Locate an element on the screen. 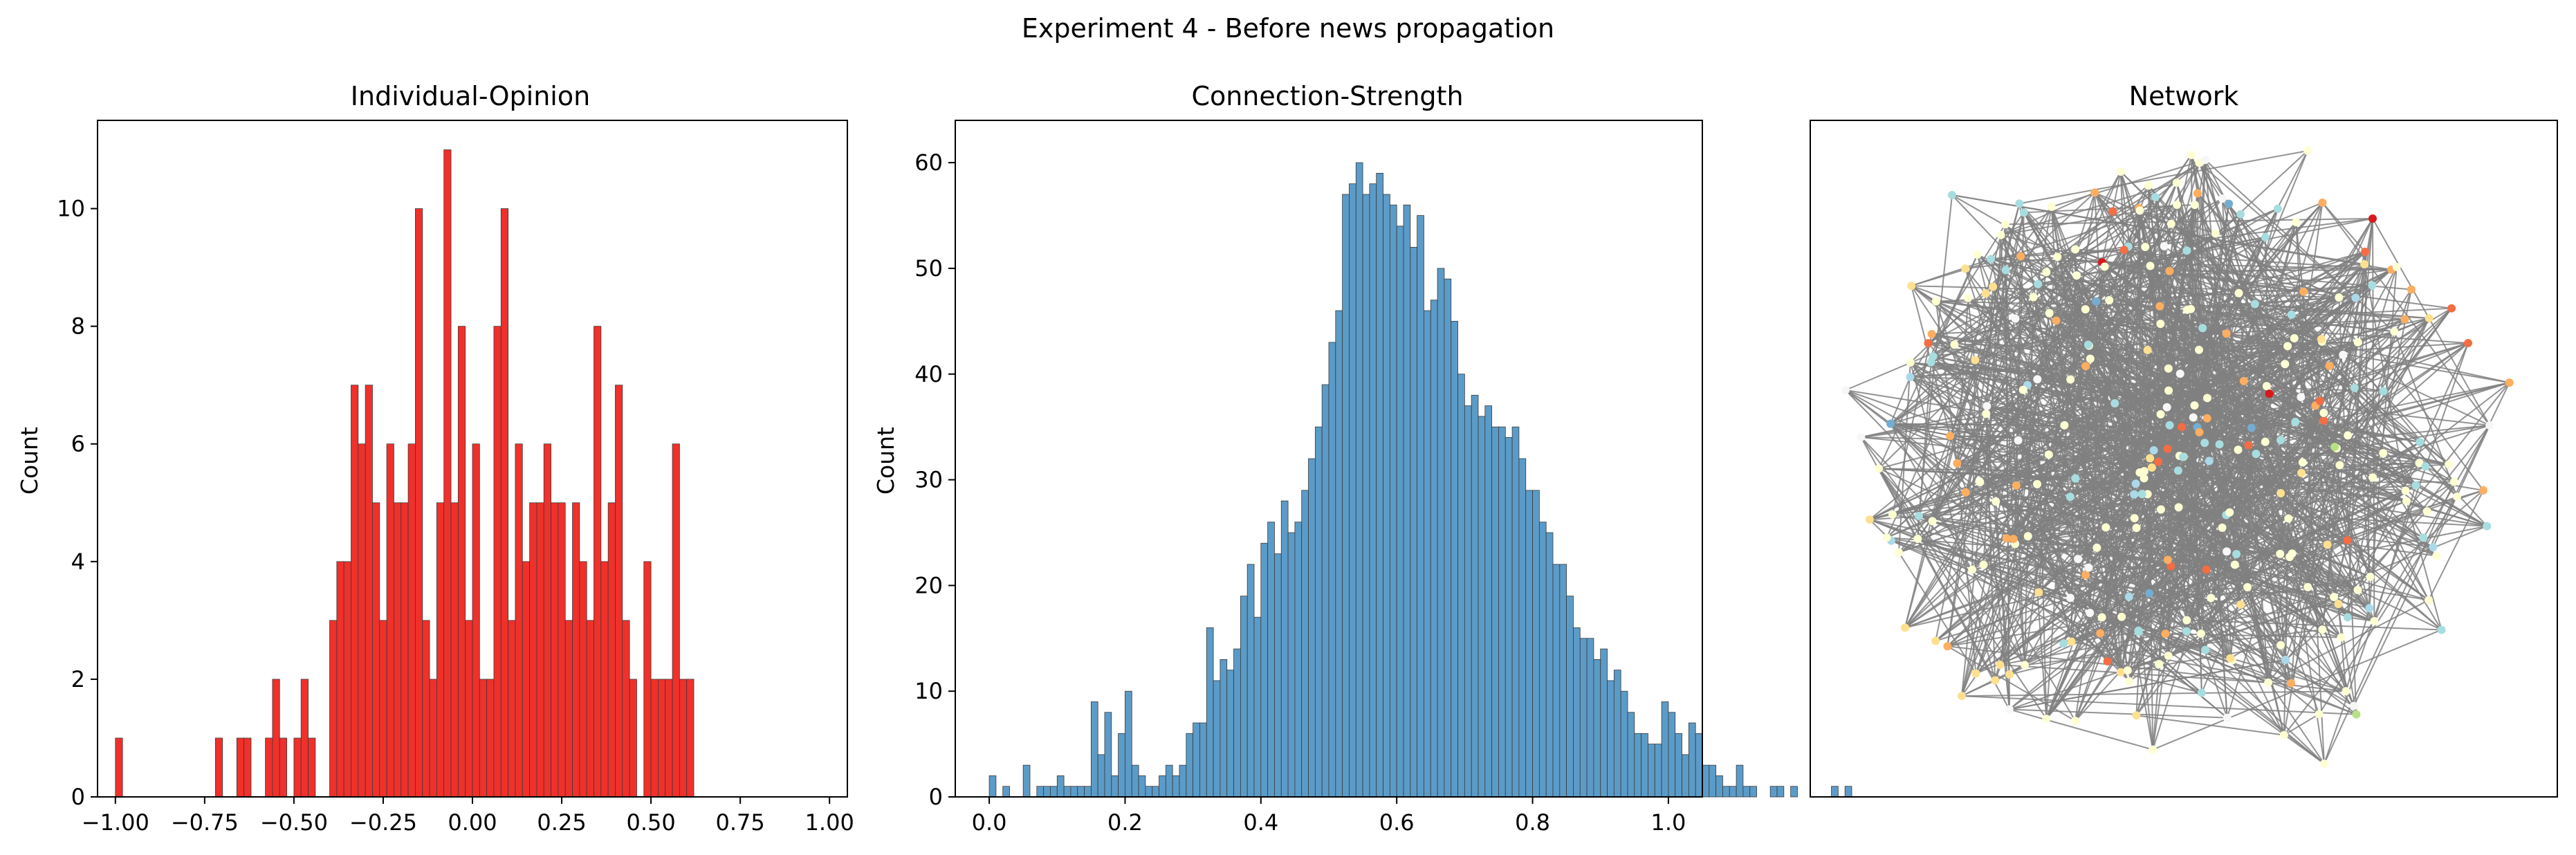  x-tick-label: 0.75 is located at coordinates (740, 822).